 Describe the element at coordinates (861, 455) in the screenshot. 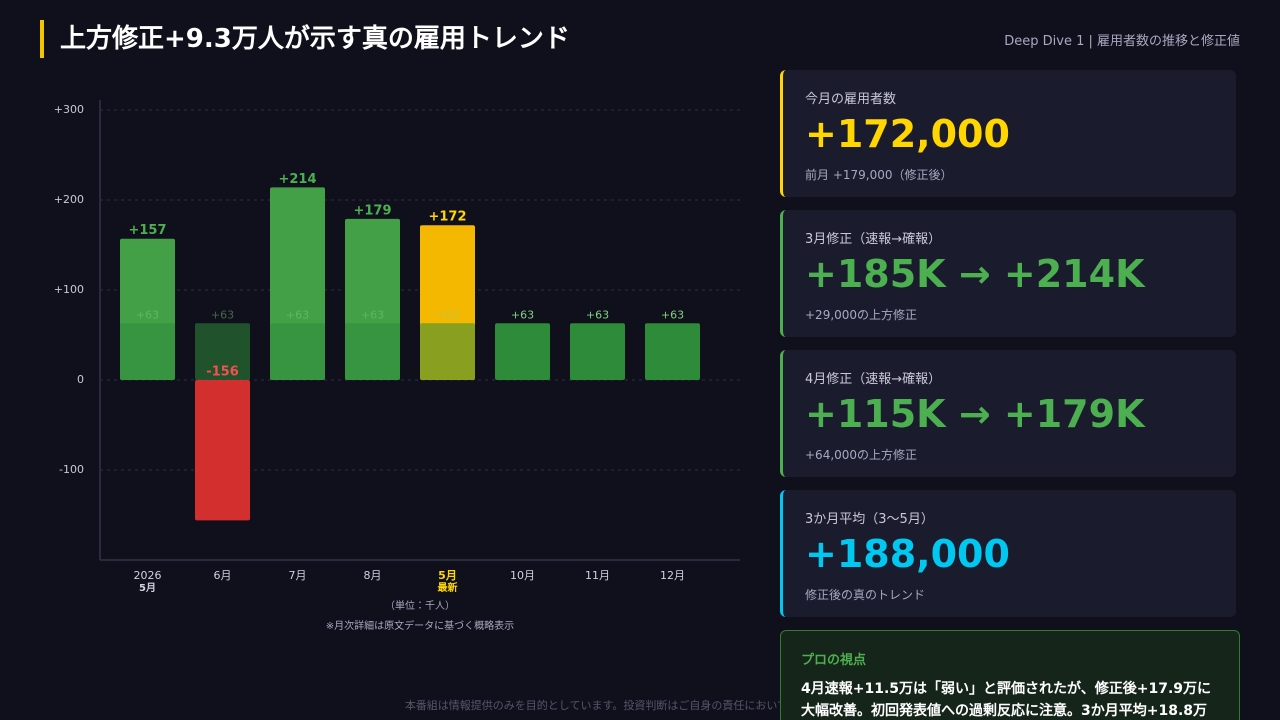

I see `card-sub: +64,000の上方修正` at that location.